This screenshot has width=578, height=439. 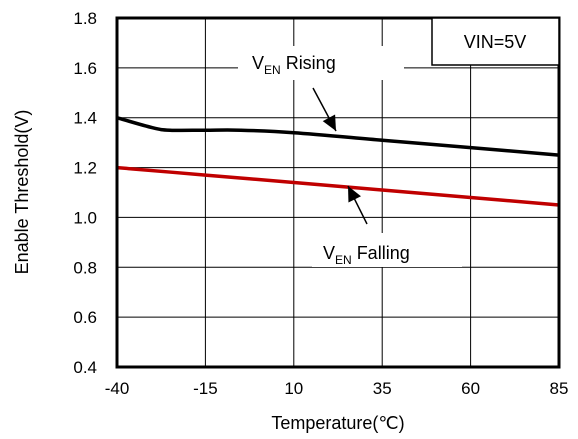 I want to click on x-tick-label: 35, so click(x=382, y=388).